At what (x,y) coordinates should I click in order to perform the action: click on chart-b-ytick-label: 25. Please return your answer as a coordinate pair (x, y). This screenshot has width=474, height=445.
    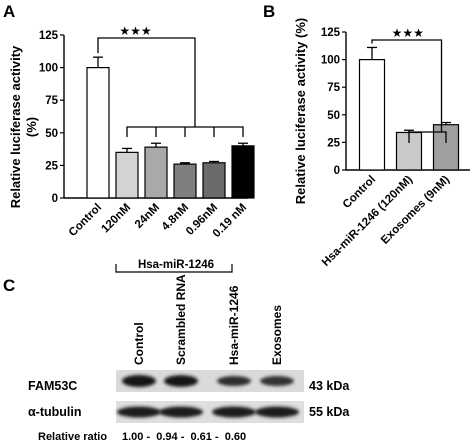
    Looking at the image, I should click on (333, 143).